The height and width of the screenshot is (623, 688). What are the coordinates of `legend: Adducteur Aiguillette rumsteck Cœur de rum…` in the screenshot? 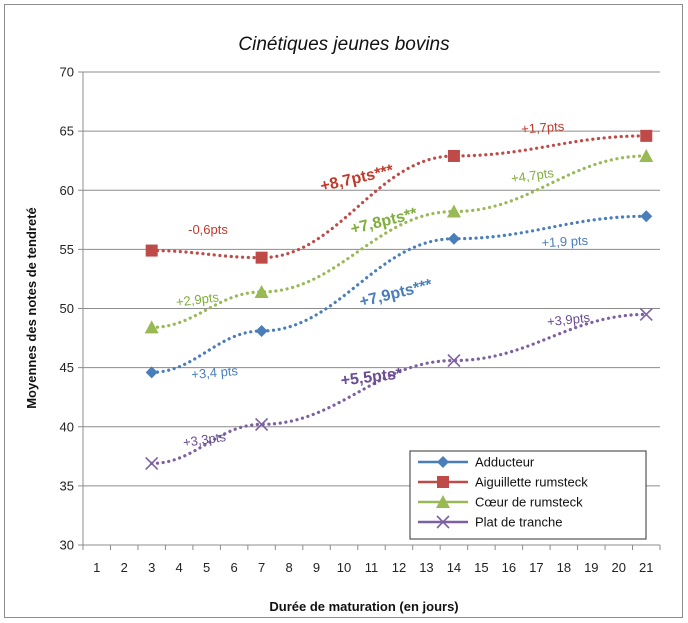 It's located at (528, 495).